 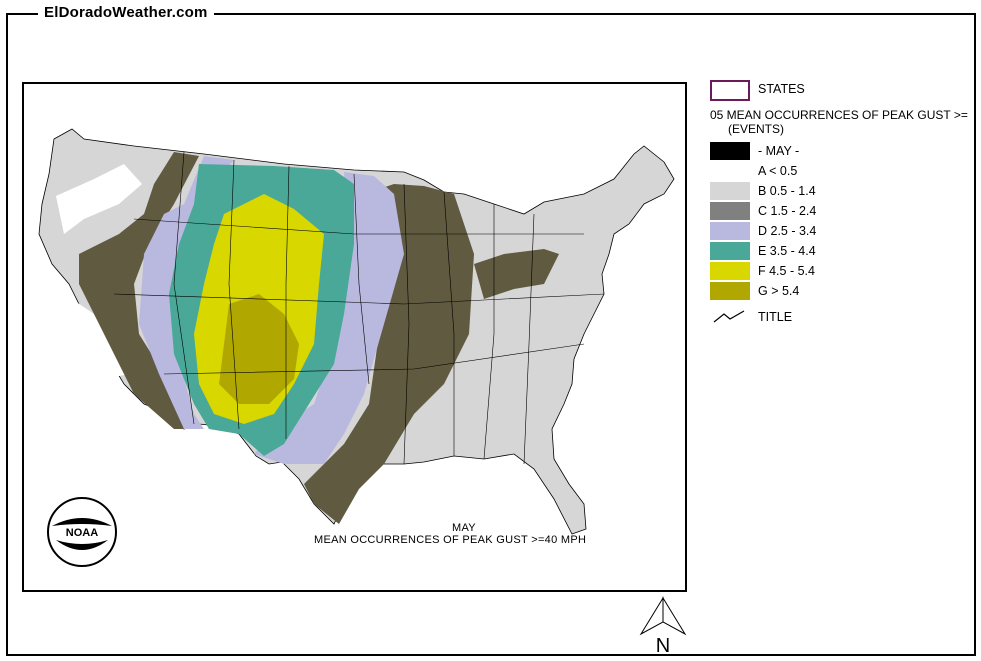 What do you see at coordinates (778, 171) in the screenshot?
I see `legend-class-label: A < 0.5` at bounding box center [778, 171].